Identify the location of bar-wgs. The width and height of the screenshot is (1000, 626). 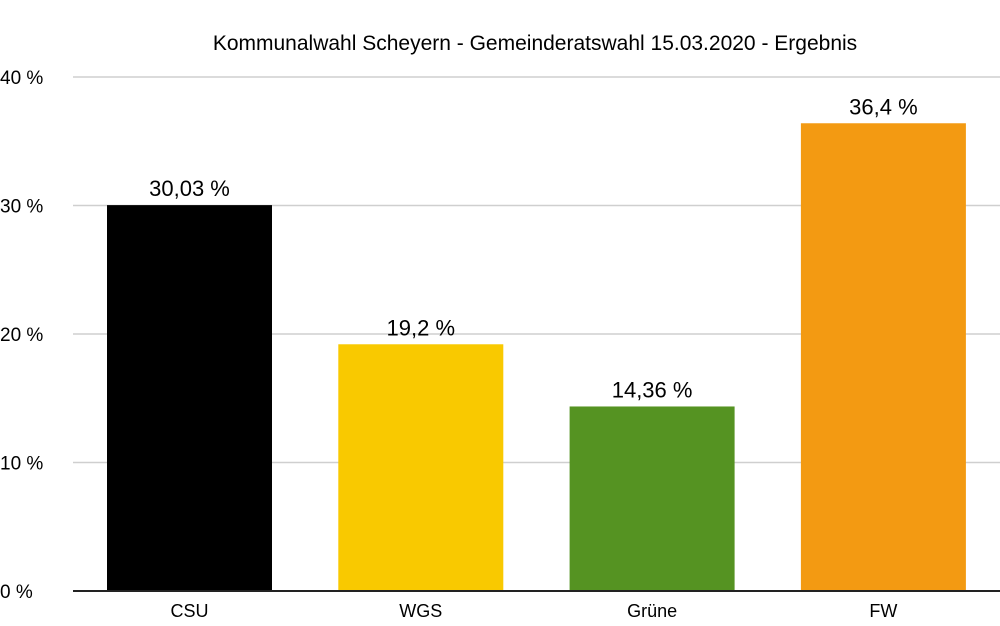
(421, 467).